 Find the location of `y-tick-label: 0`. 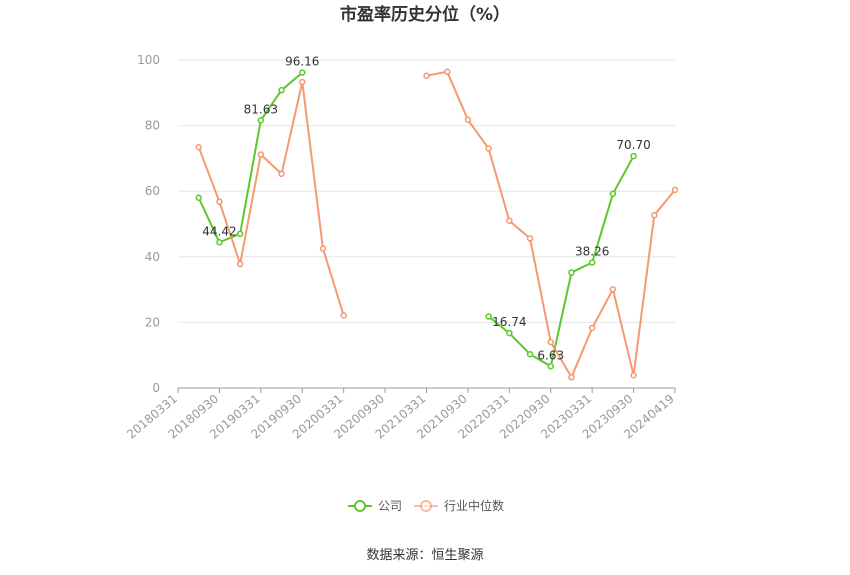

y-tick-label: 0 is located at coordinates (156, 388).